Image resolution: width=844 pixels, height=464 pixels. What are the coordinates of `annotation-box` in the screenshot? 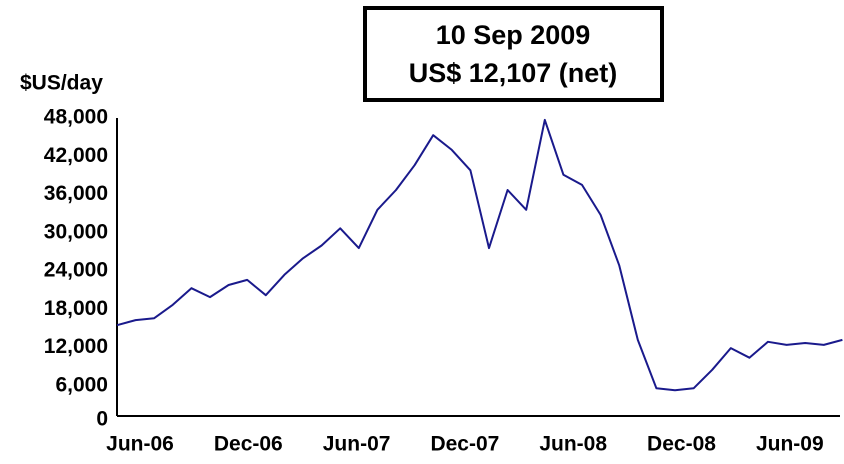 It's located at (513, 54).